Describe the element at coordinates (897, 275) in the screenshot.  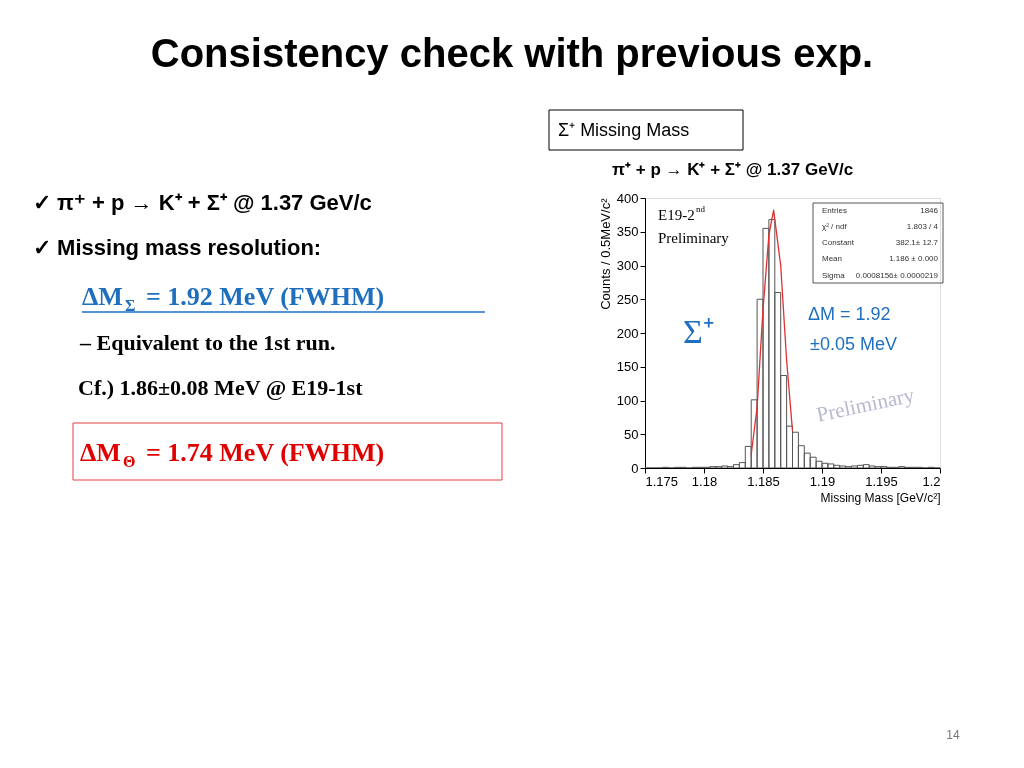
I see `annotation: 0.0008156± 0.0000219` at that location.